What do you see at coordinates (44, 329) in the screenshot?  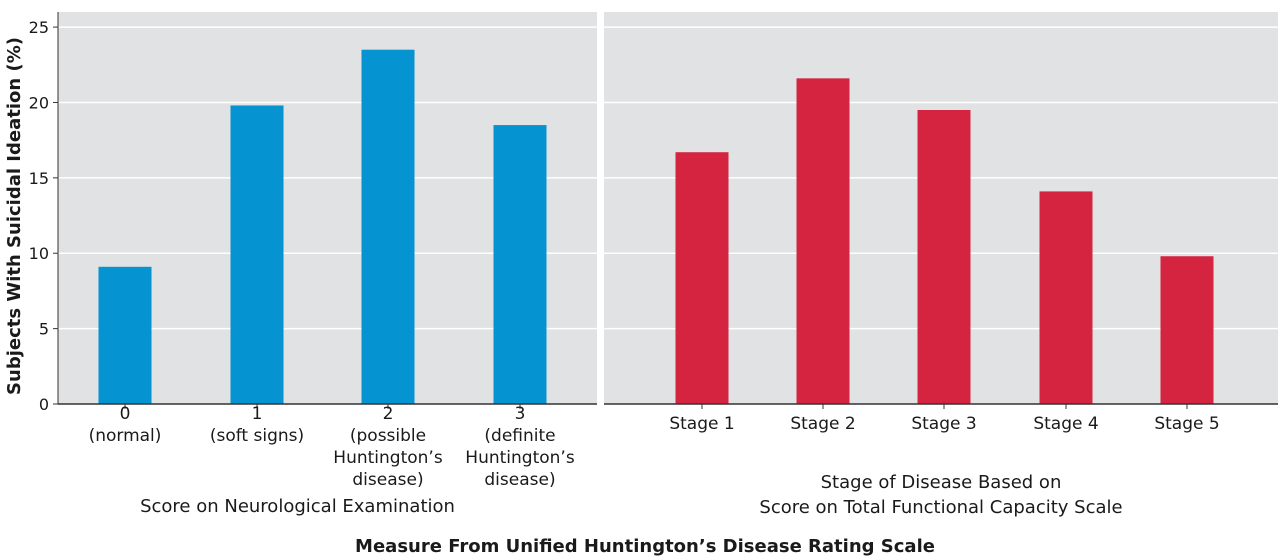 I see `y-tick-label: 5` at bounding box center [44, 329].